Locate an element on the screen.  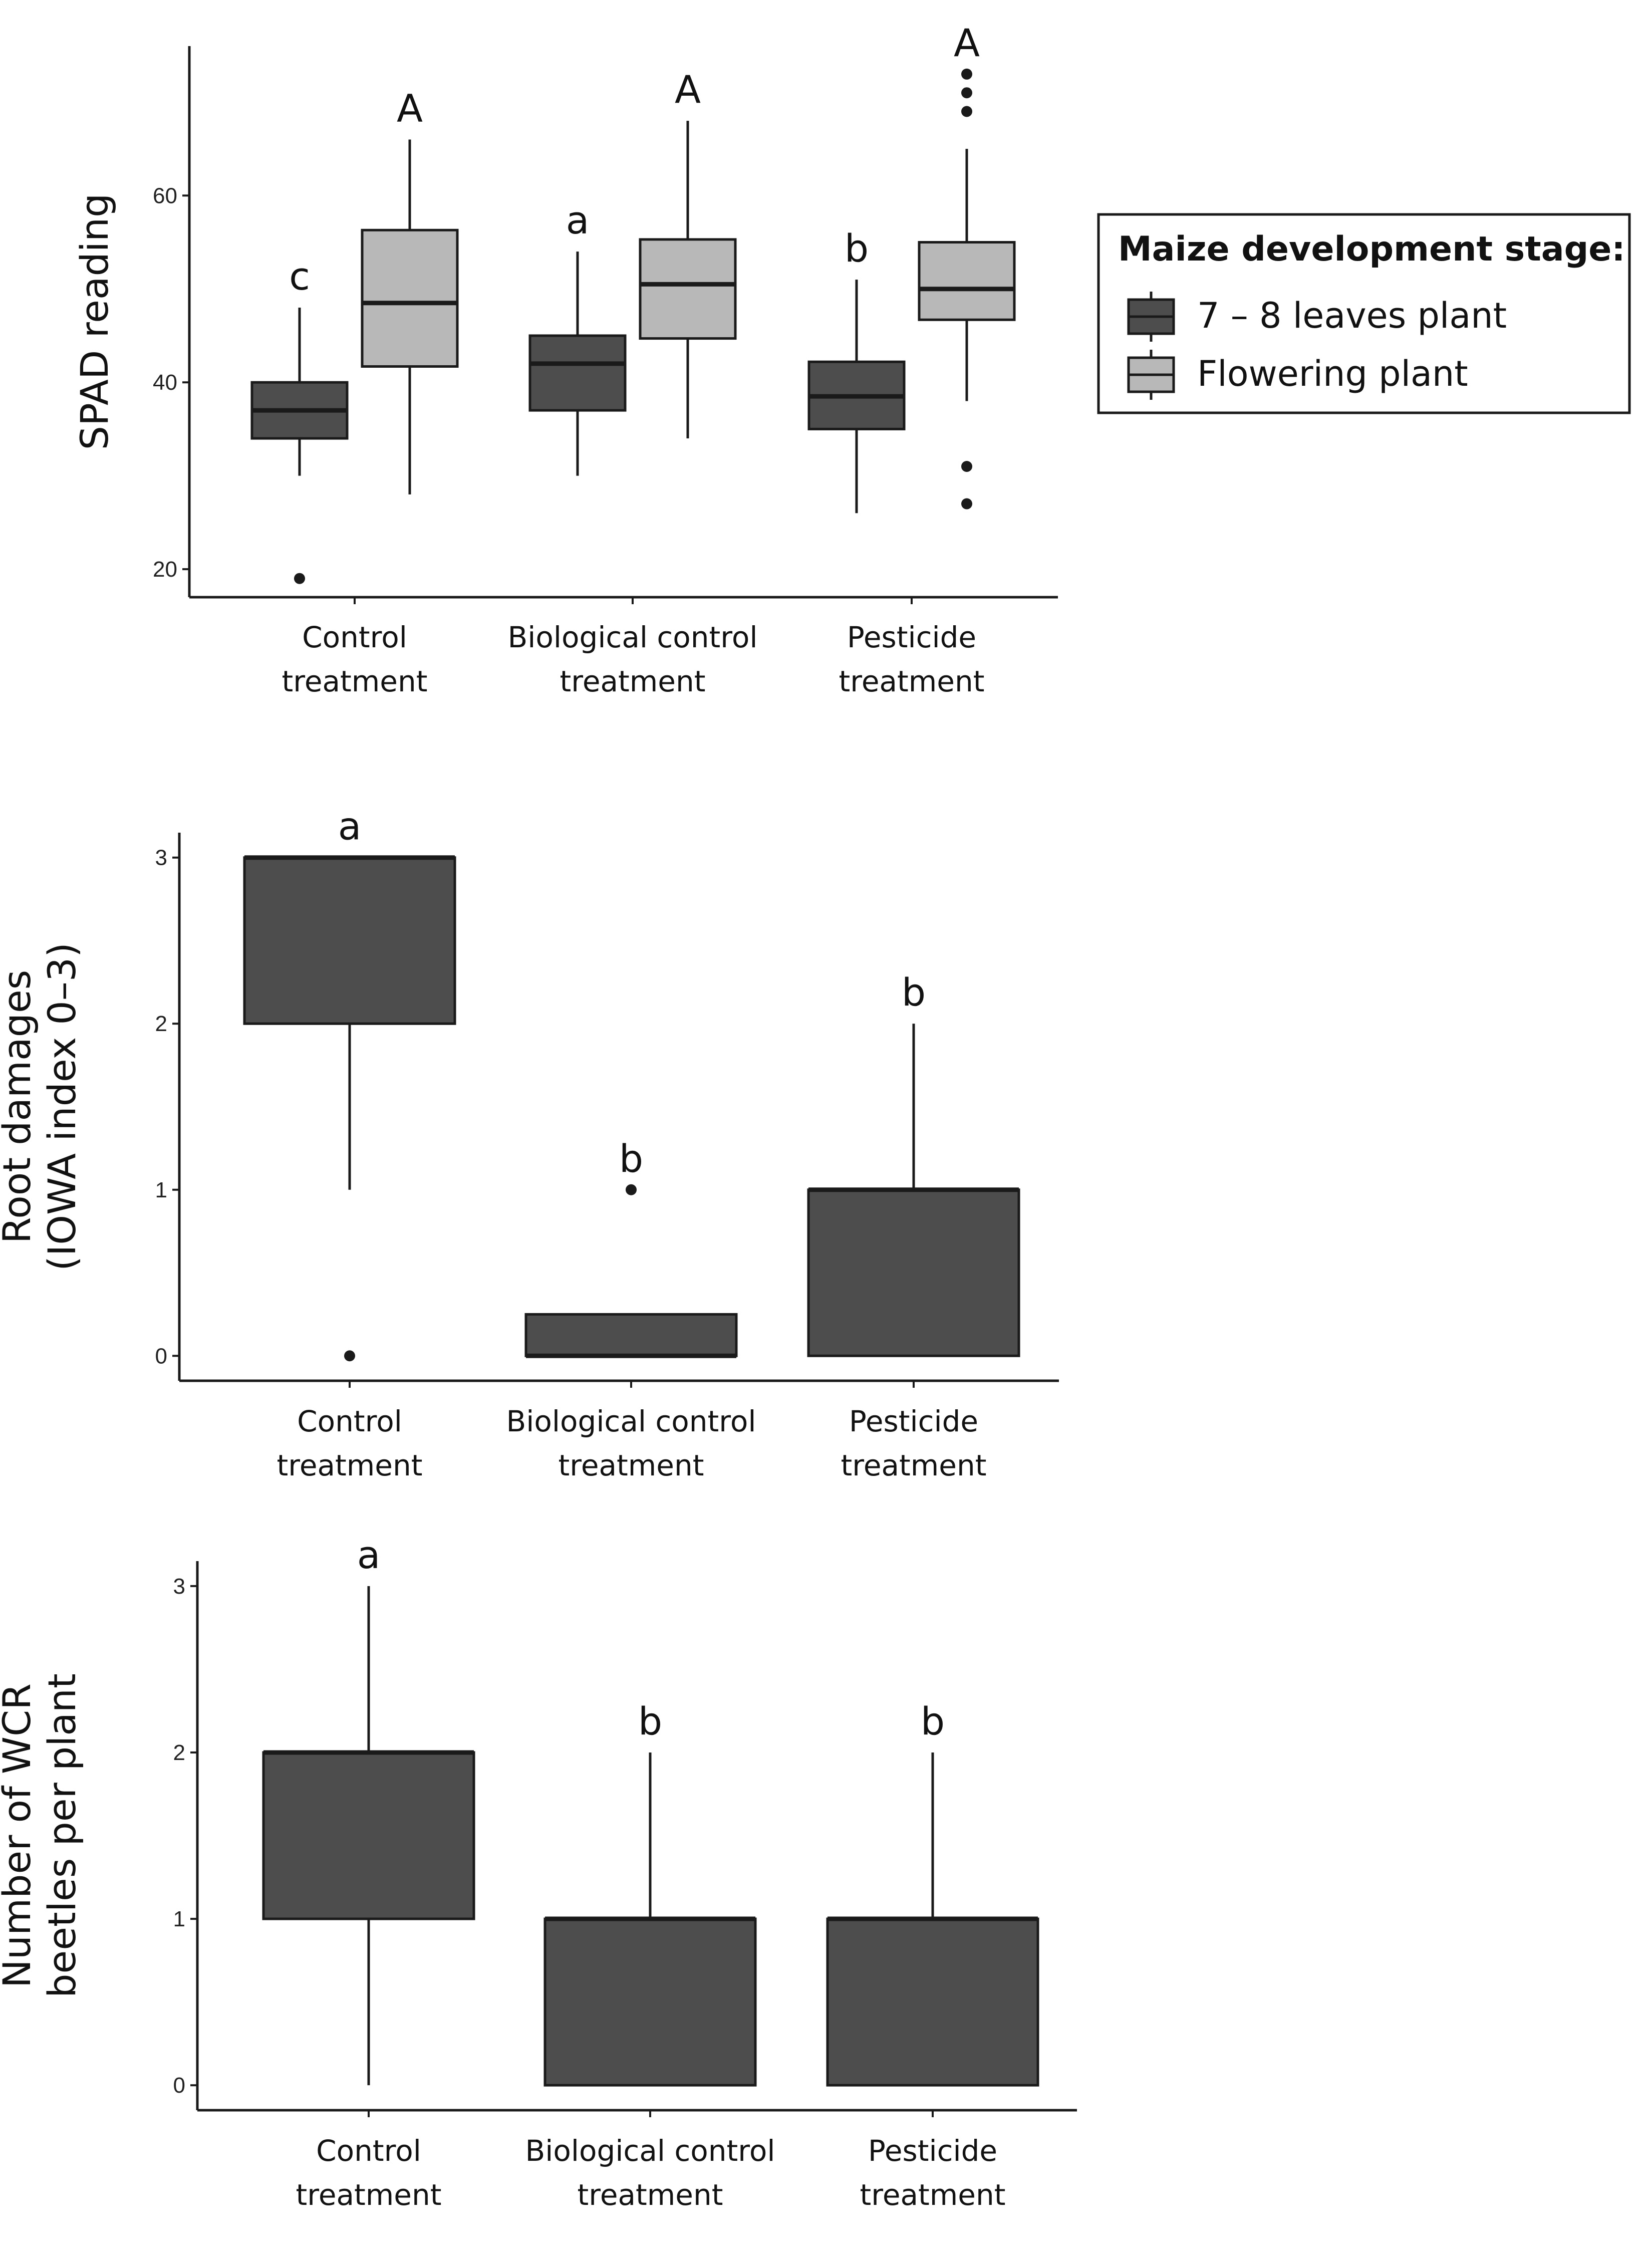
y-tick-label: 20 is located at coordinates (165, 569).